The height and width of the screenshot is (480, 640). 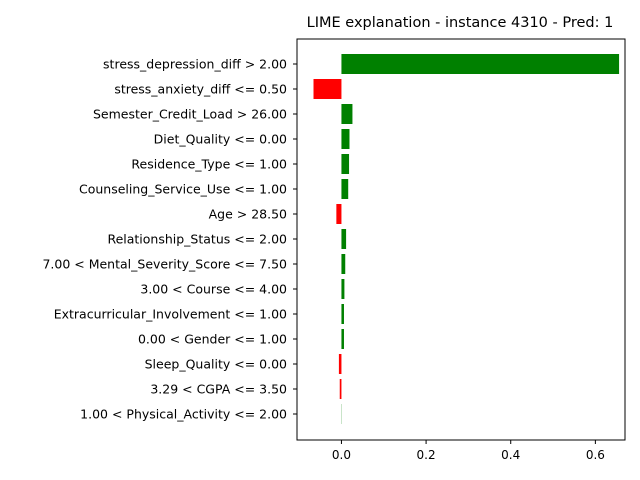 What do you see at coordinates (220, 139) in the screenshot?
I see `y-tick-label: Diet_Quality <= 0.00` at bounding box center [220, 139].